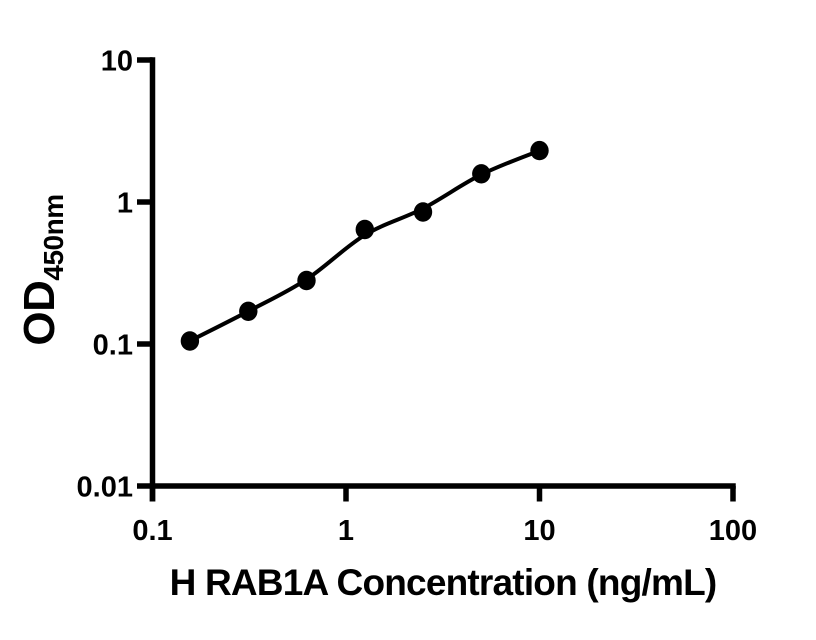 This screenshot has height=640, width=816. Describe the element at coordinates (733, 531) in the screenshot. I see `x-tick-label: 100` at that location.